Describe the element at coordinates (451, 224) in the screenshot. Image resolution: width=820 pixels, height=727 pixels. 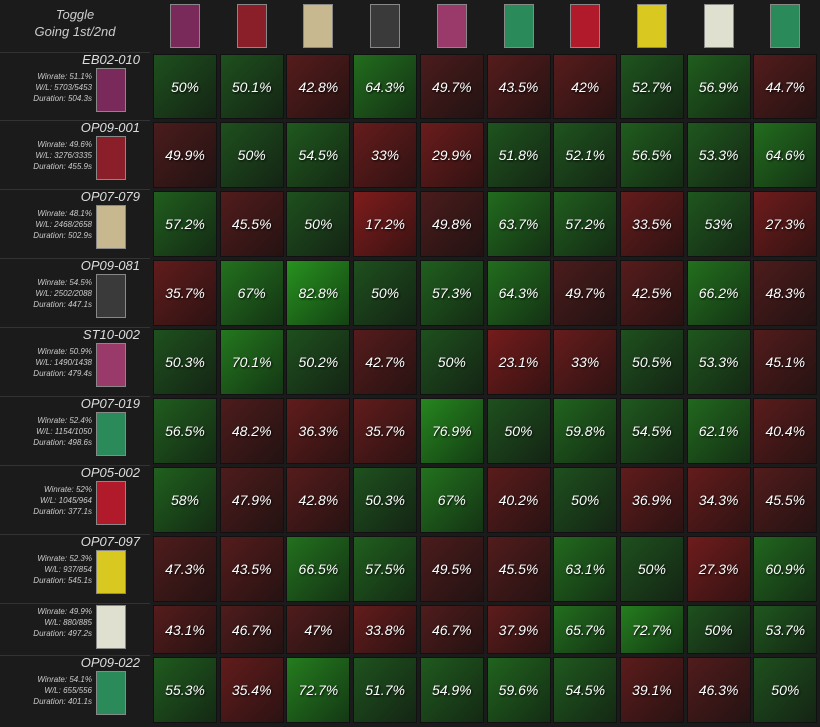
I see `matchup-cell: 49.8%` at that location.